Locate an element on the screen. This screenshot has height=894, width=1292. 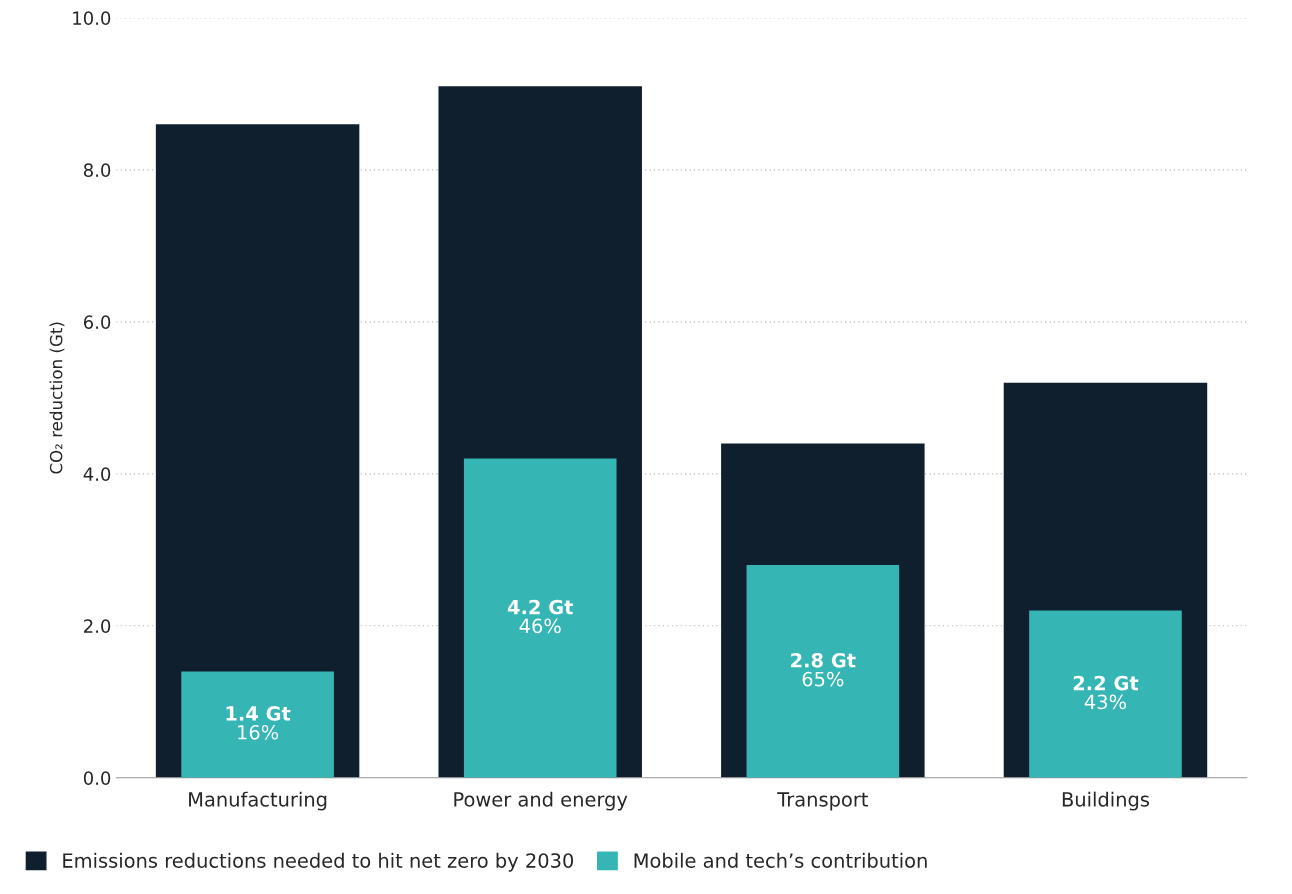
data-label: 4.2 Gt 46% is located at coordinates (540, 616).